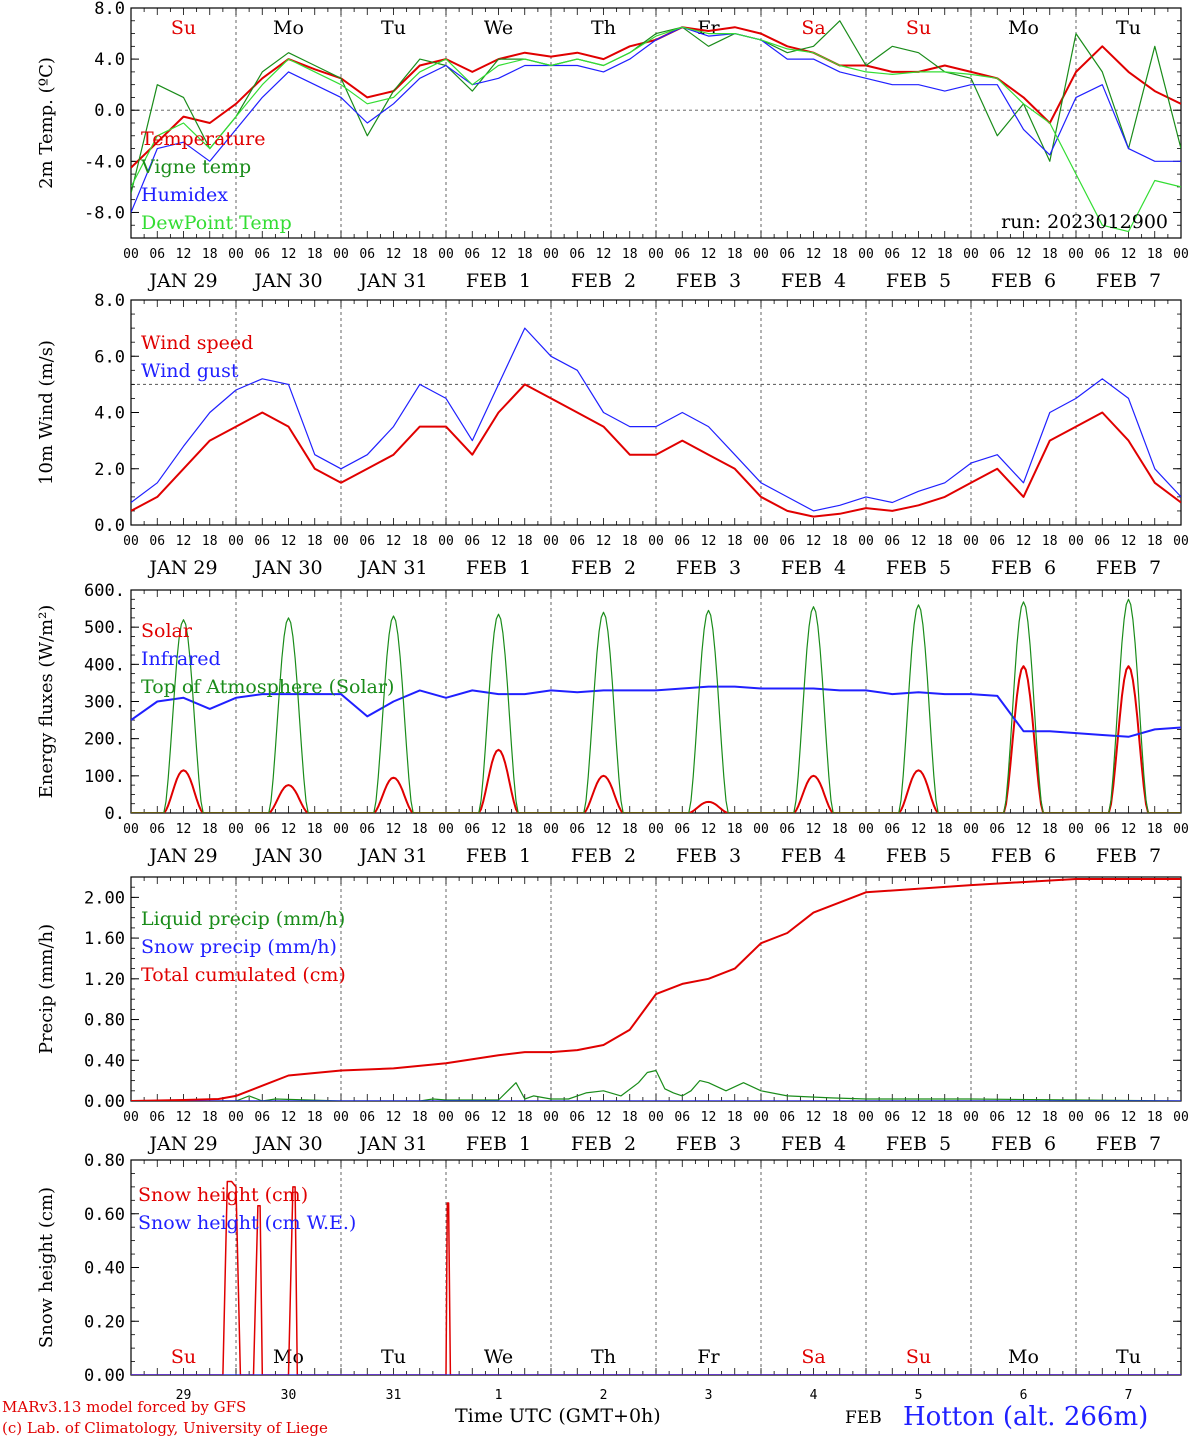 The height and width of the screenshot is (1440, 1194). Describe the element at coordinates (115, 814) in the screenshot. I see `y-tick-label: 0.` at that location.